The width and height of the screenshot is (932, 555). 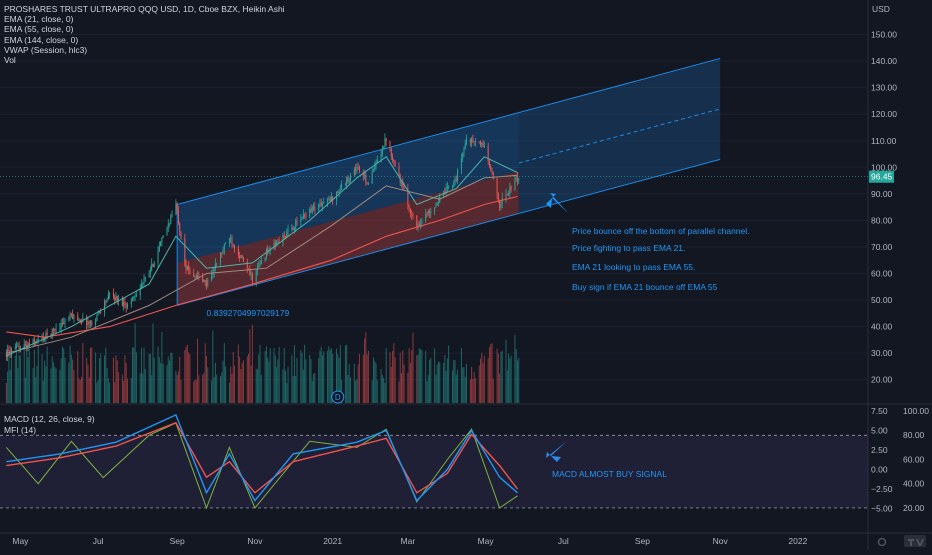 What do you see at coordinates (10, 60) in the screenshot?
I see `volume-legend: Vol` at bounding box center [10, 60].